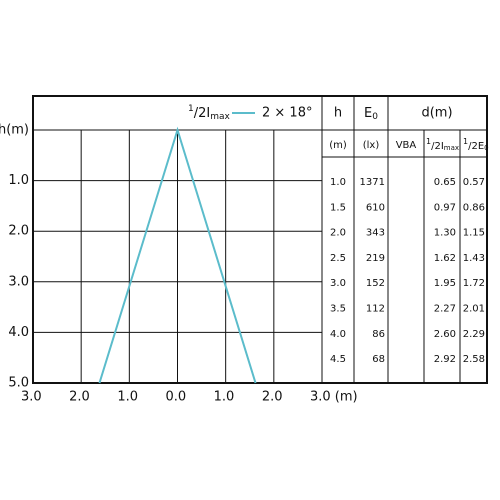  What do you see at coordinates (474, 207) in the screenshot?
I see `table-cell: 0.86` at bounding box center [474, 207].